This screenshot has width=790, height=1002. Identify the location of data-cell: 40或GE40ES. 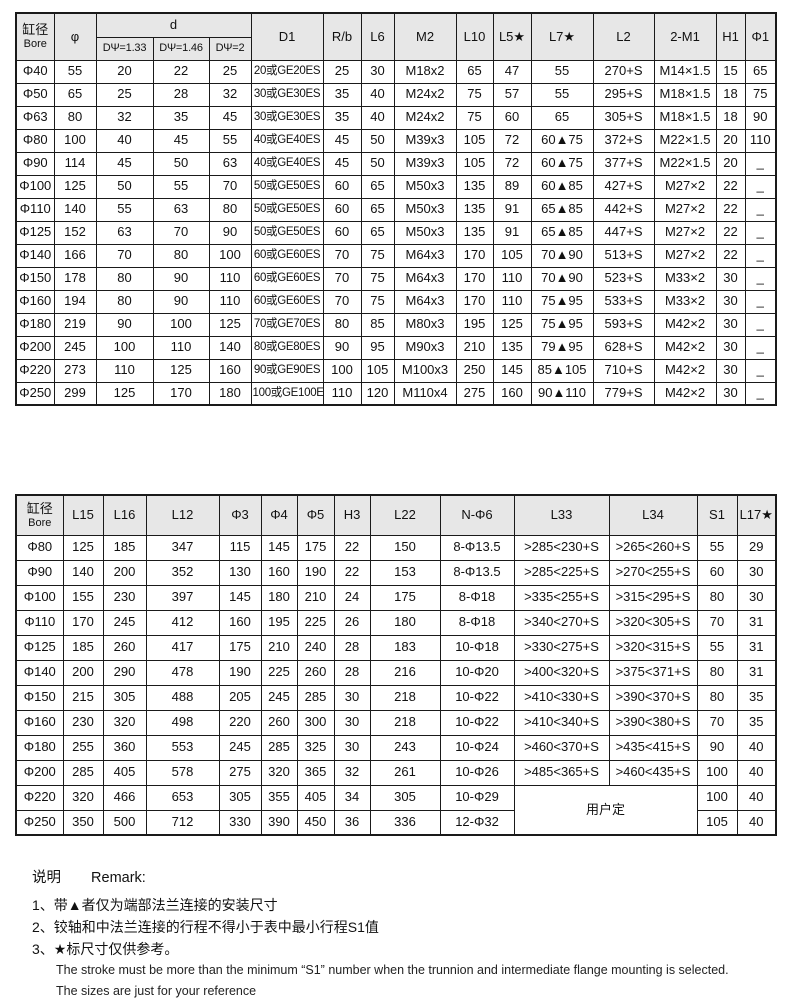
(287, 163).